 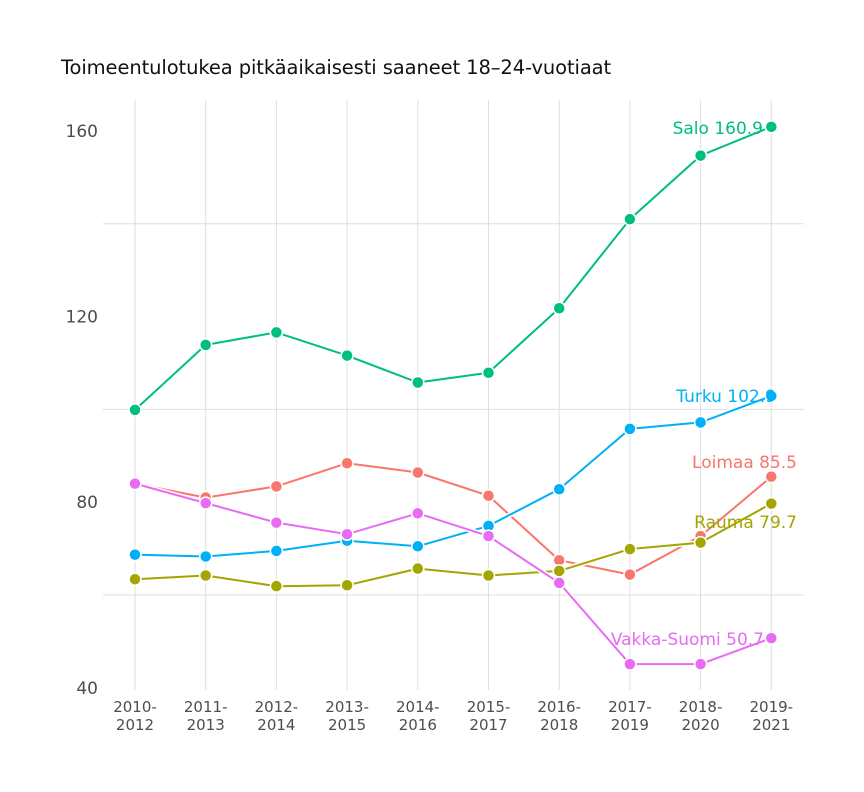 What do you see at coordinates (771, 725) in the screenshot?
I see `x-tick-label: 2021` at bounding box center [771, 725].